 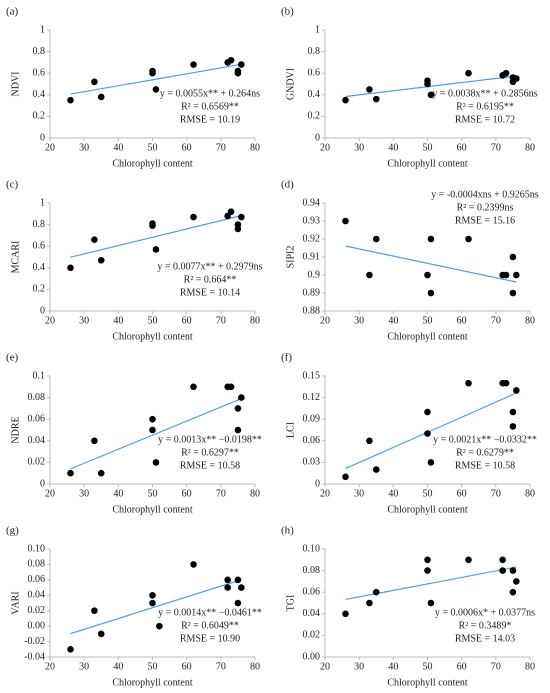 What do you see at coordinates (15, 602) in the screenshot?
I see `y-axis-label: VARI` at bounding box center [15, 602].